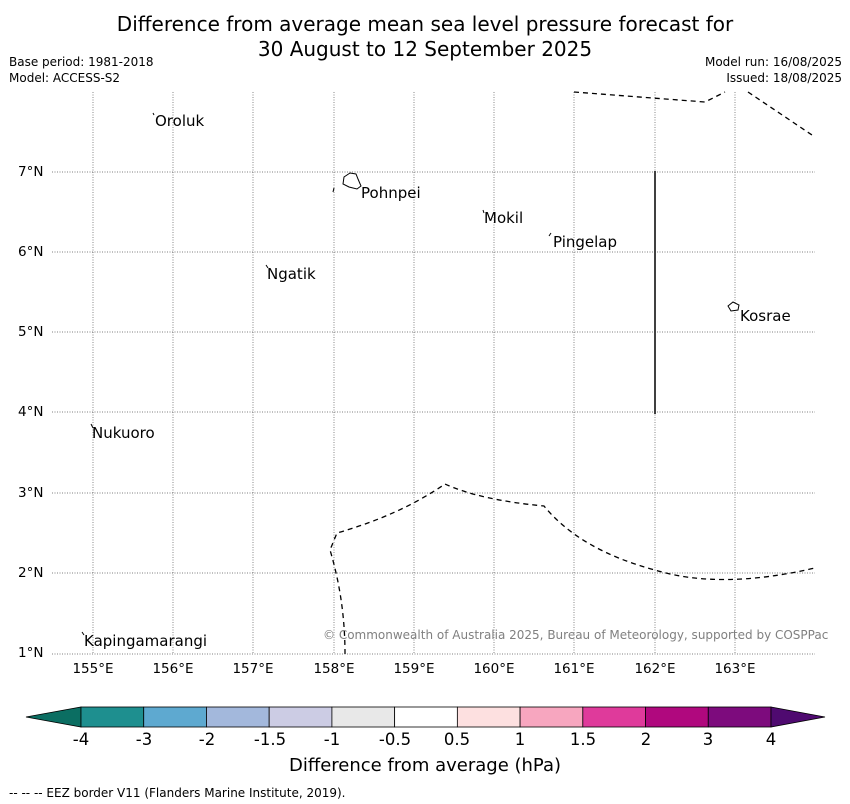 Image resolution: width=850 pixels, height=804 pixels. I want to click on colorbar-under-triangle, so click(53, 717).